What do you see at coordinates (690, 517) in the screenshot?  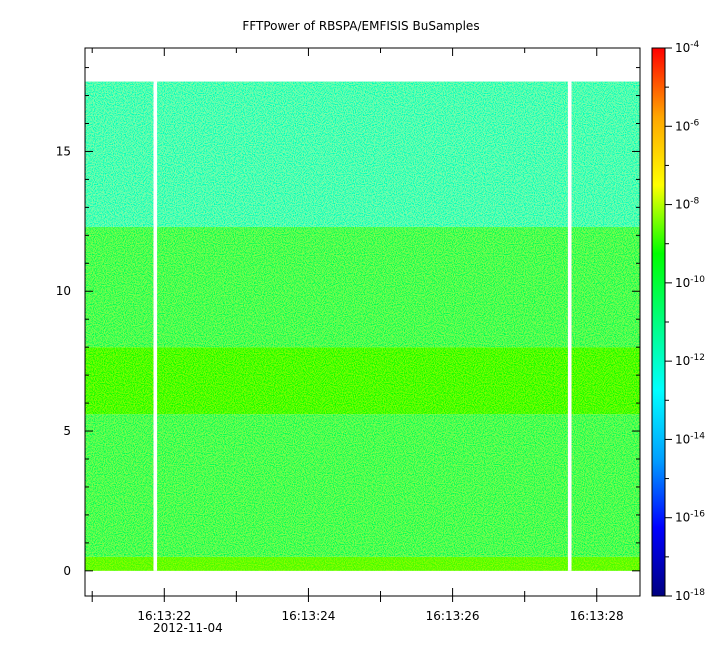 I see `colorbar-tick-label: 10⁻¹⁶` at bounding box center [690, 517].